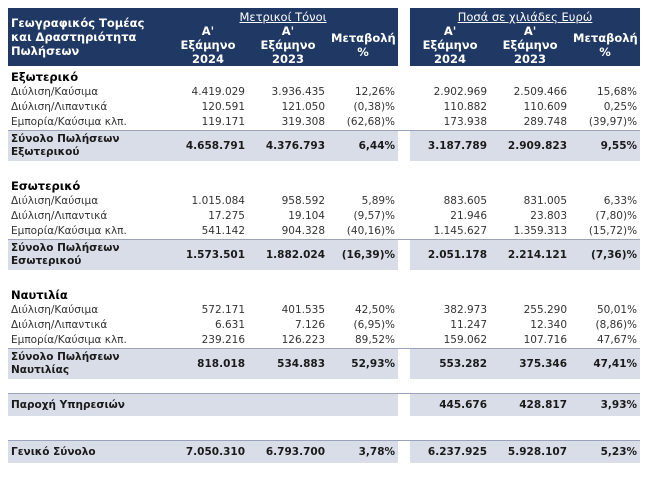 Image resolution: width=656 pixels, height=502 pixels. What do you see at coordinates (605, 363) in the screenshot?
I see `value-cell: 47,41%` at bounding box center [605, 363].